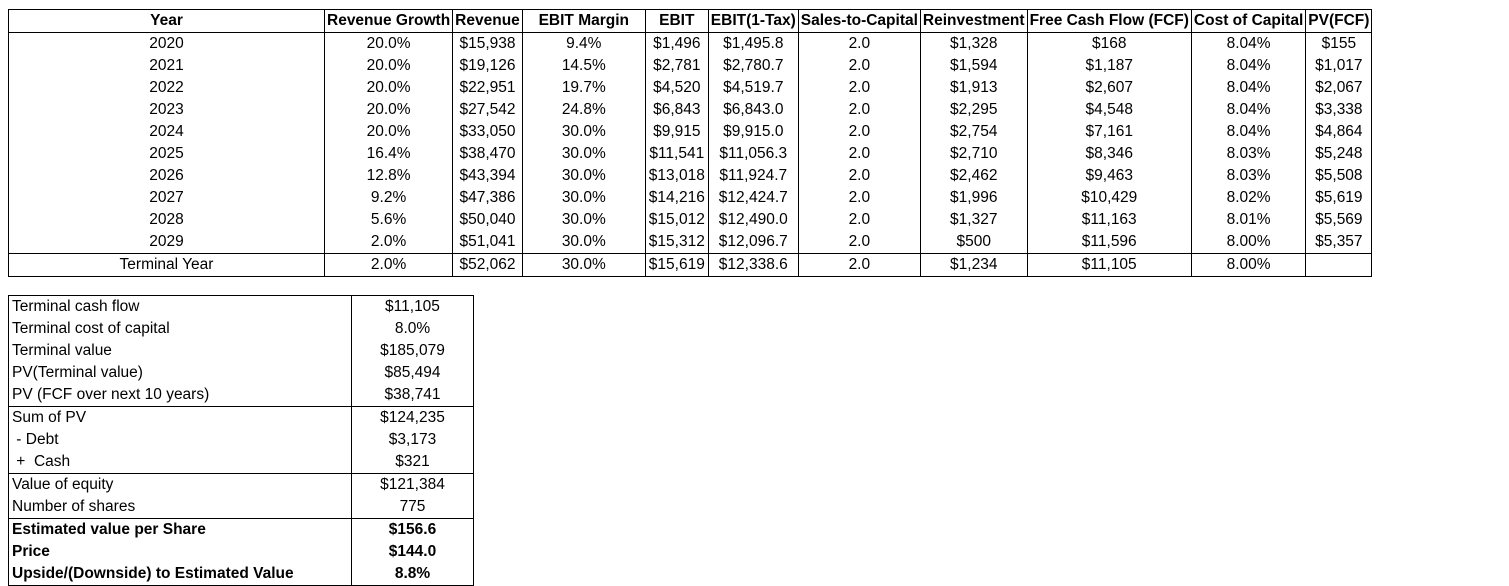  Describe the element at coordinates (973, 242) in the screenshot. I see `cell-reinvestment: $500` at that location.